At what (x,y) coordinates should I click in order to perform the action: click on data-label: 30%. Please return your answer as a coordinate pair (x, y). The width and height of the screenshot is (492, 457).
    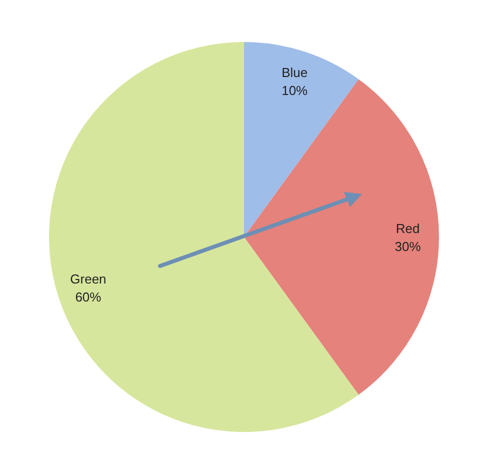
    Looking at the image, I should click on (408, 246).